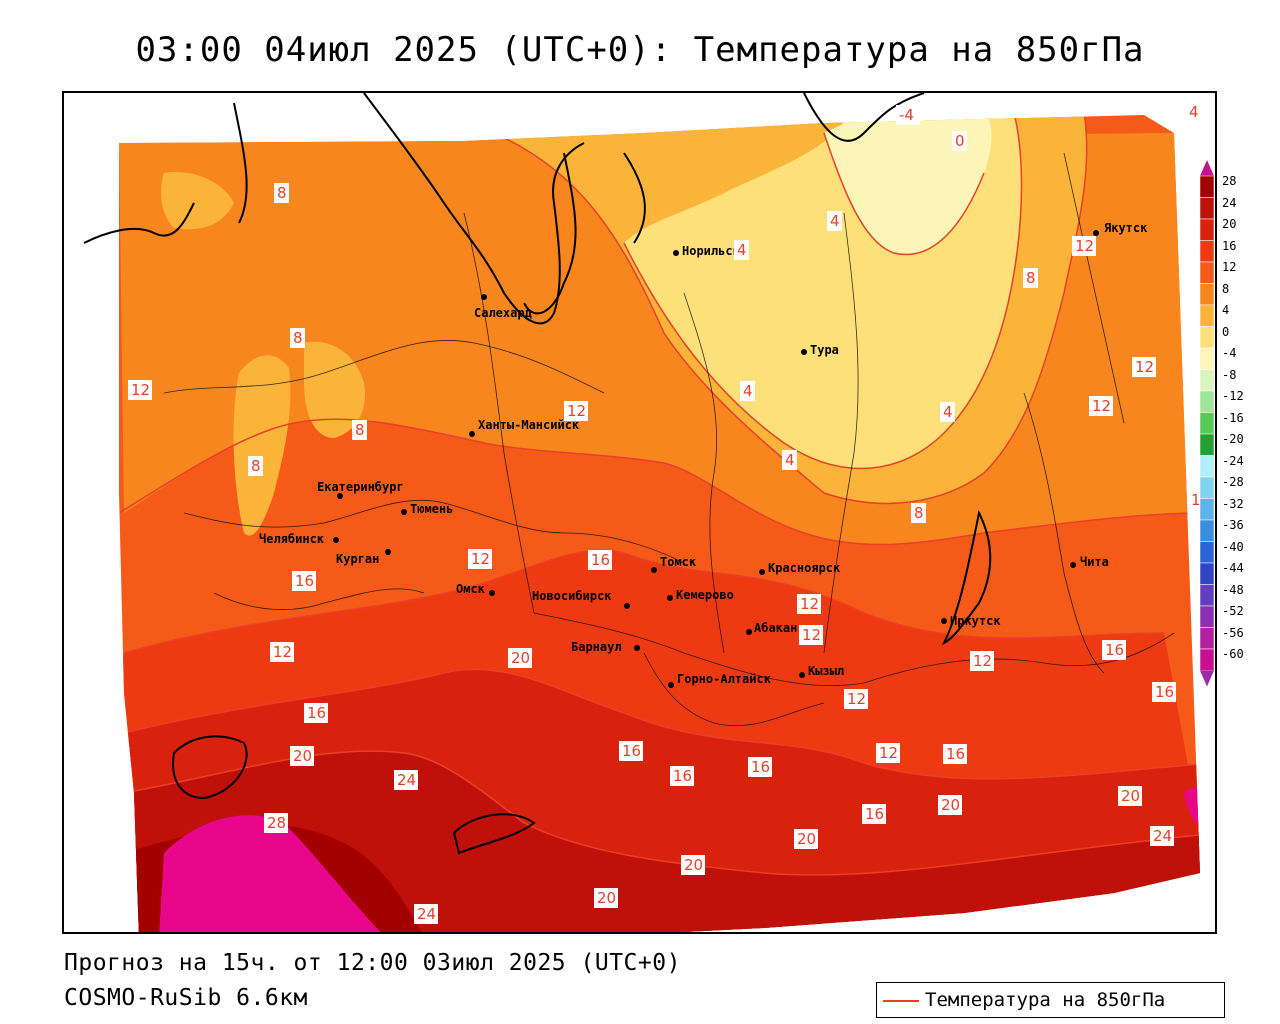 The image size is (1280, 1024). Describe the element at coordinates (1233, 460) in the screenshot. I see `scale-tick-label: -24` at that location.